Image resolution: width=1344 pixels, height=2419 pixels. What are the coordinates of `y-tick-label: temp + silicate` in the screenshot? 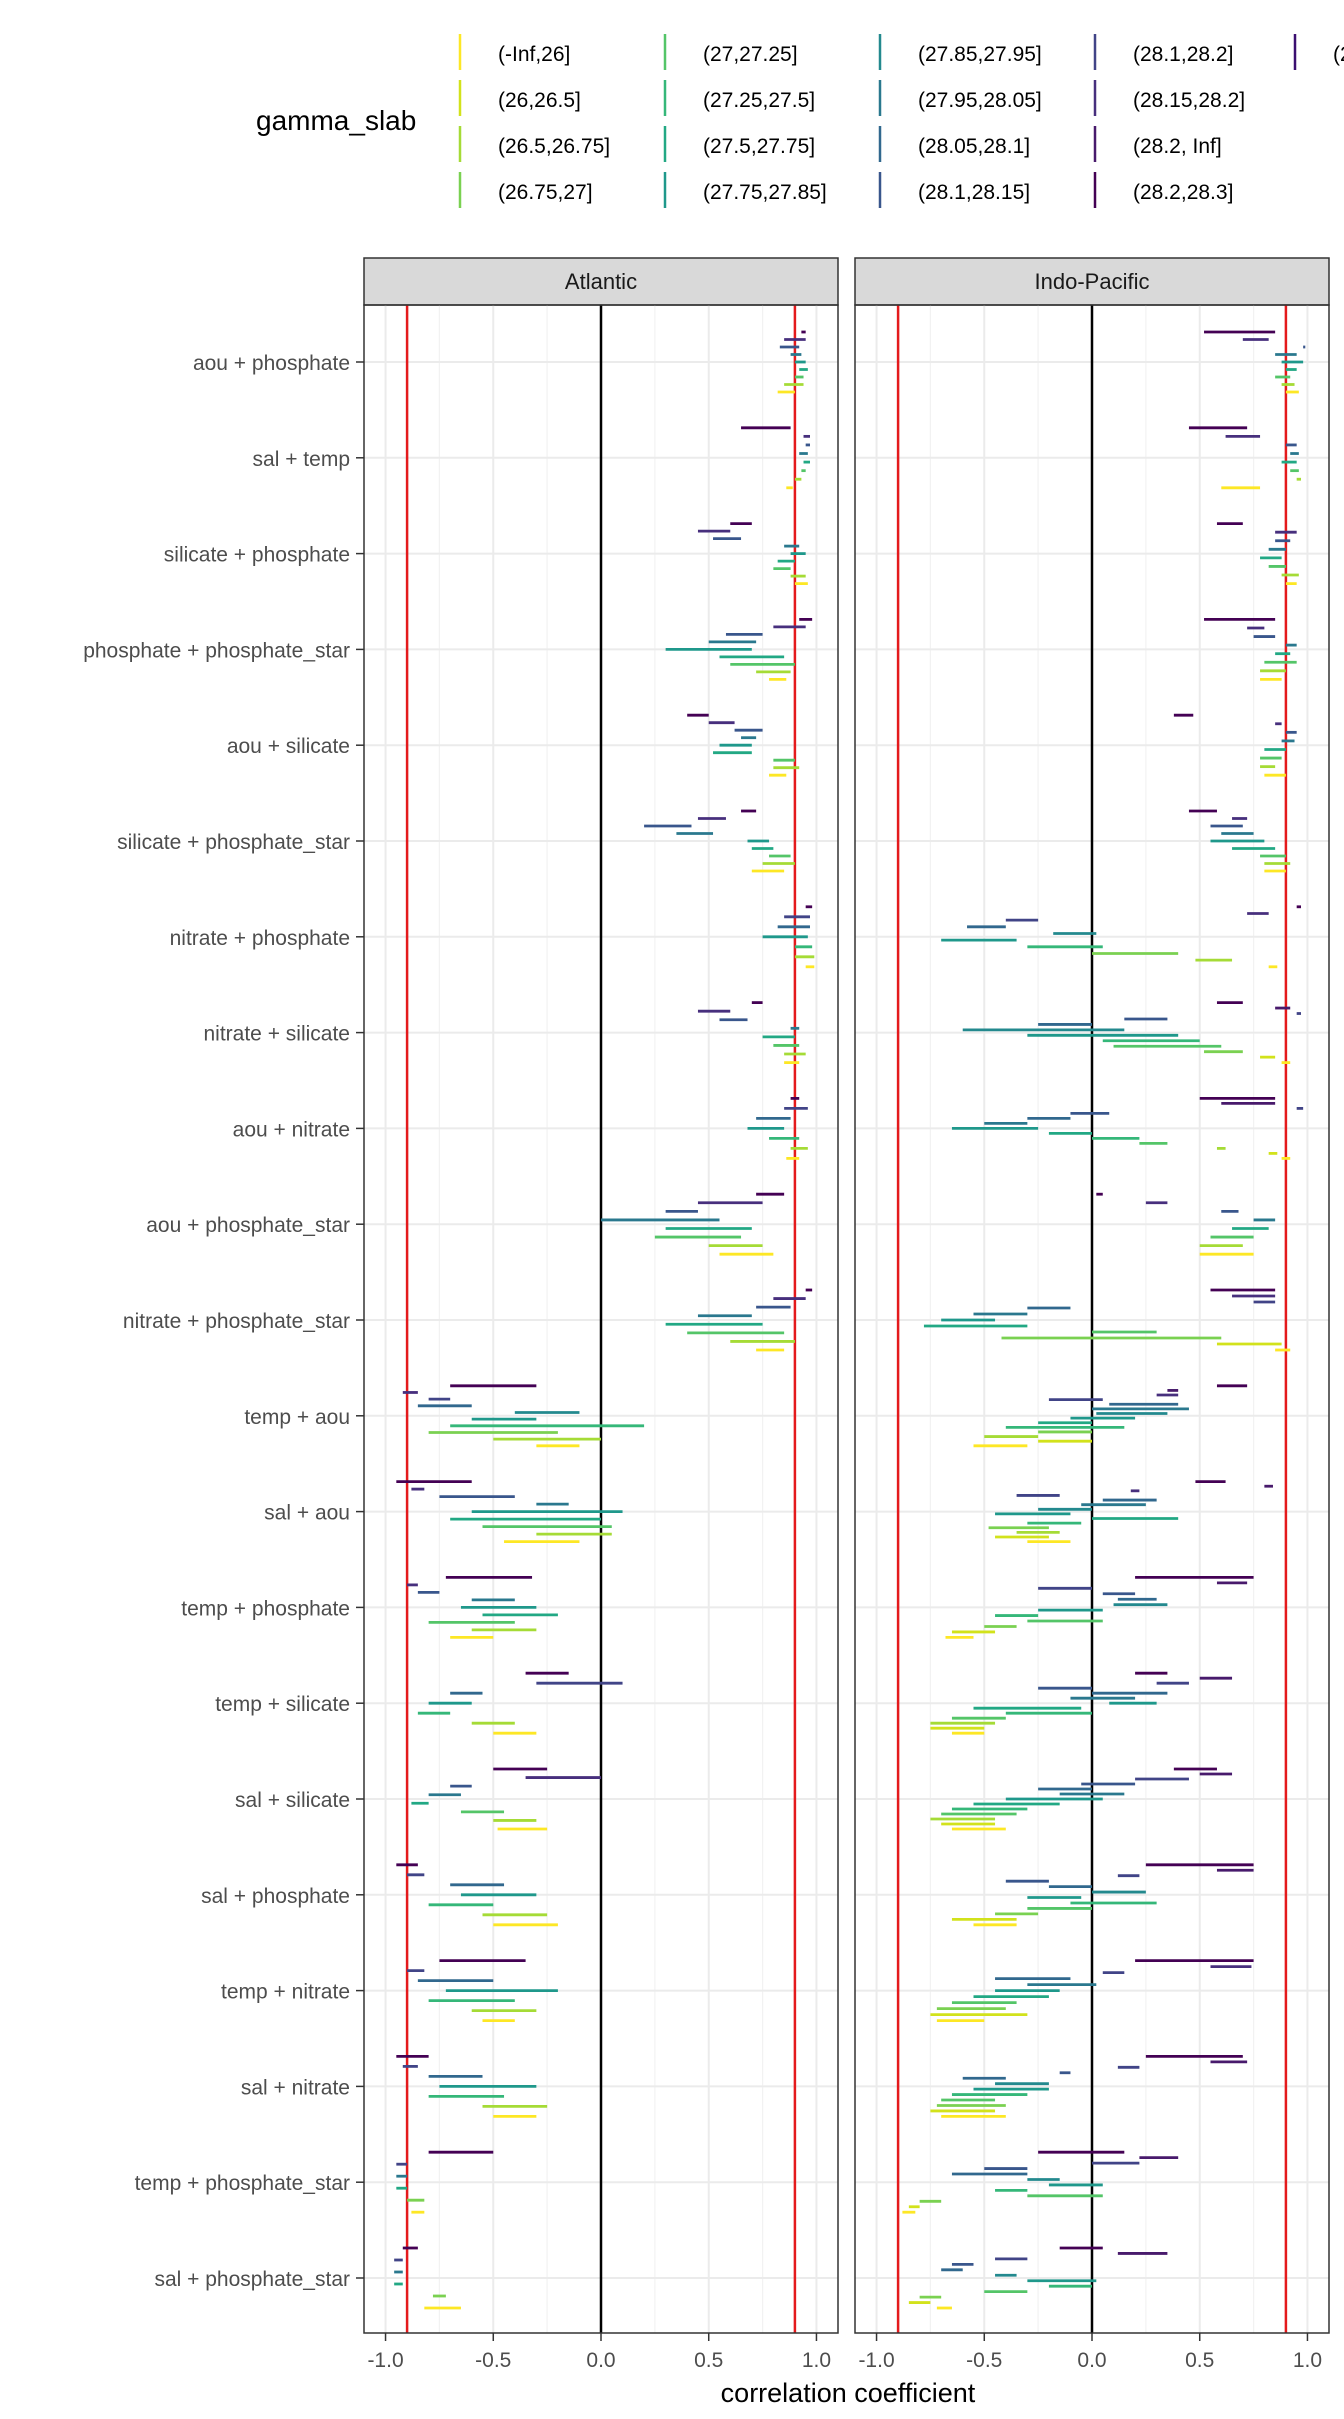 It's located at (282, 1704).